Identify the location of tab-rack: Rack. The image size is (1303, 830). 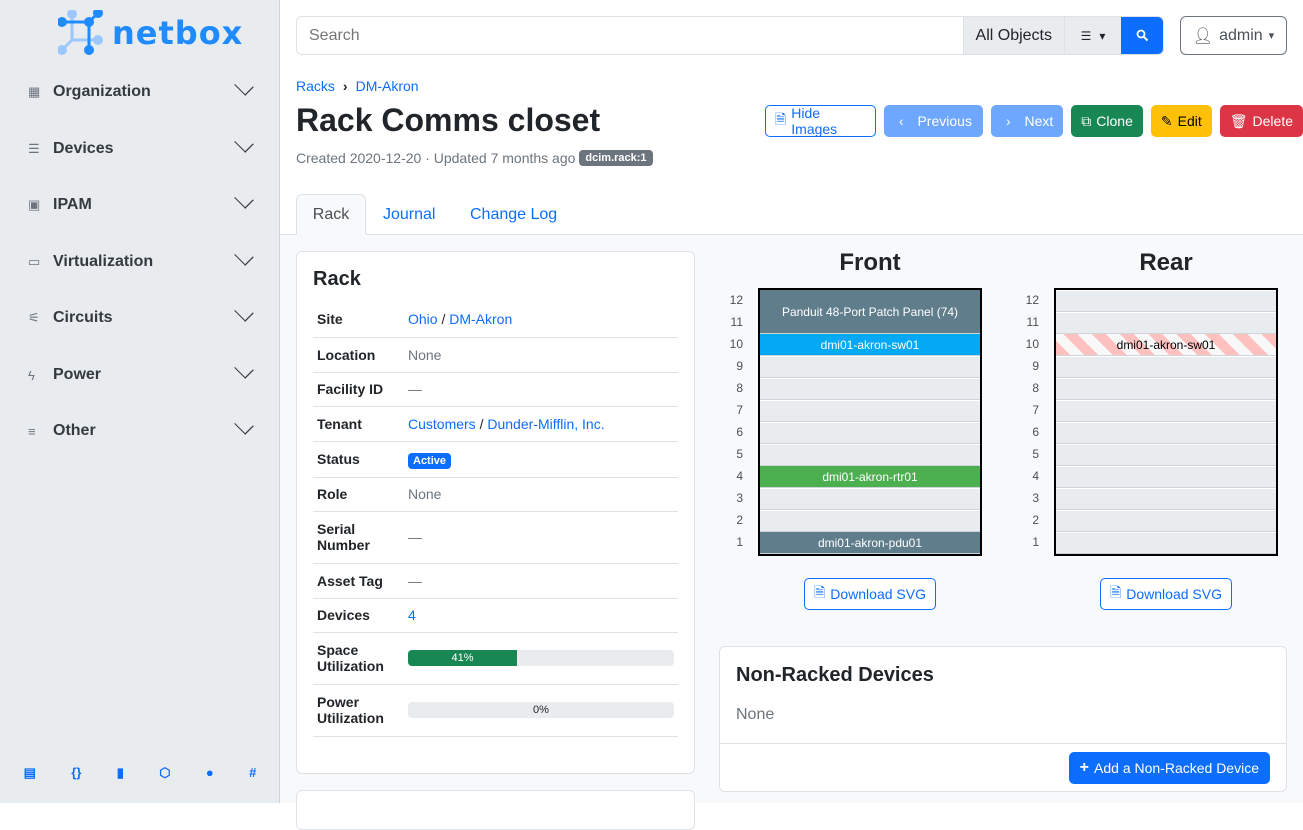
(331, 214).